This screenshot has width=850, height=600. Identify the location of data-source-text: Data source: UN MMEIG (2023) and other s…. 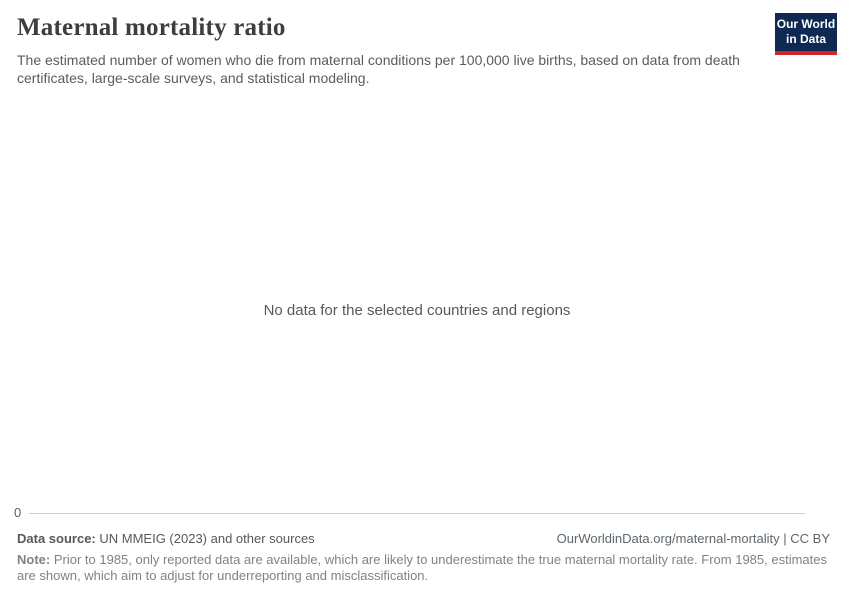
(166, 538).